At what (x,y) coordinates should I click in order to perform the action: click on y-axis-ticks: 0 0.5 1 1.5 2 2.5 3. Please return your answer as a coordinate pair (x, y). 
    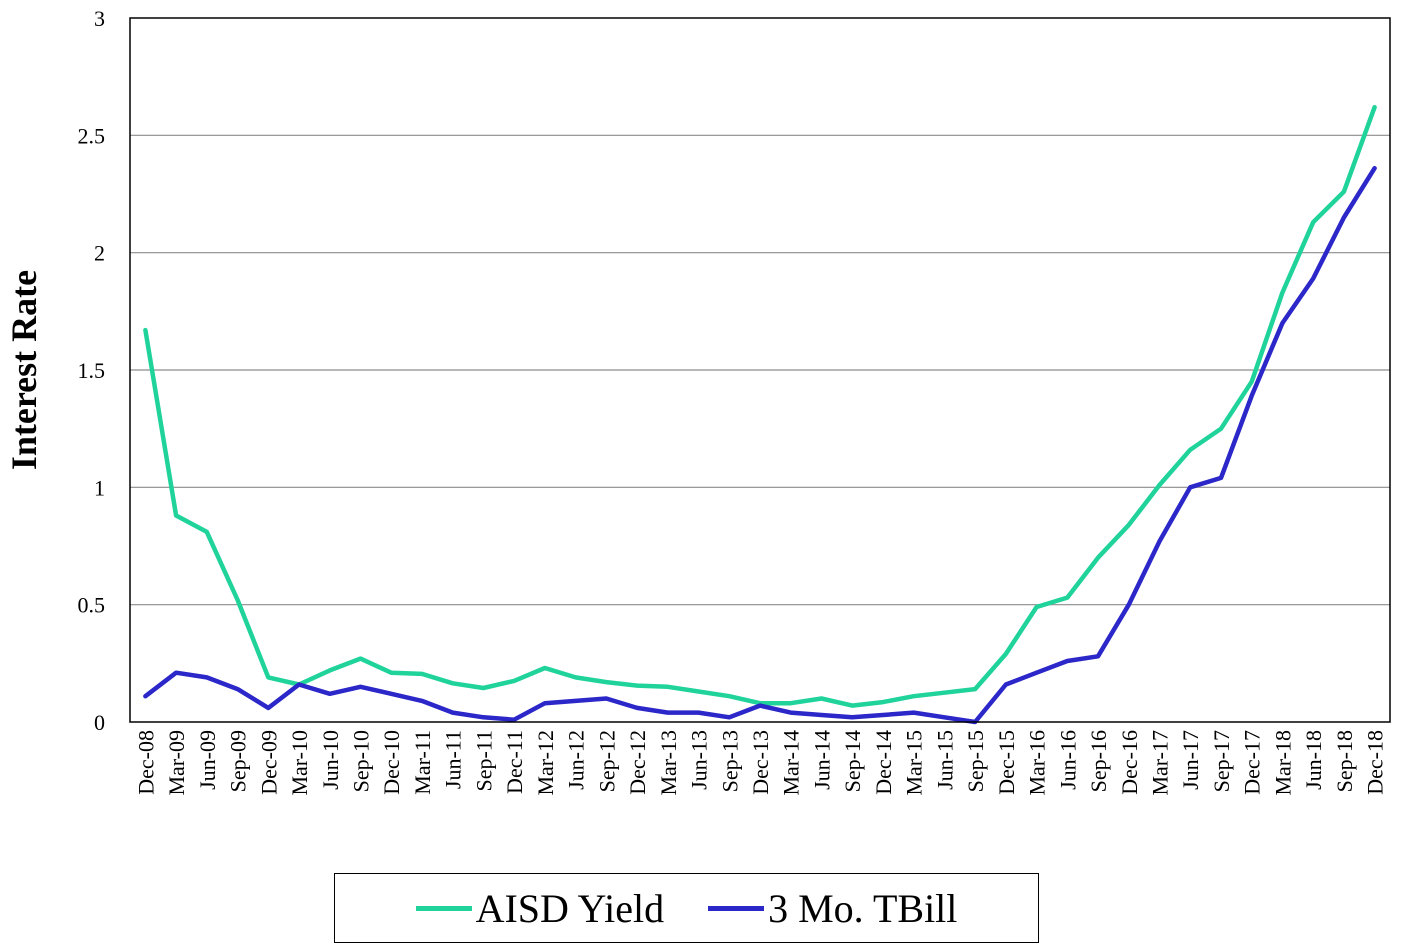
    Looking at the image, I should click on (92, 370).